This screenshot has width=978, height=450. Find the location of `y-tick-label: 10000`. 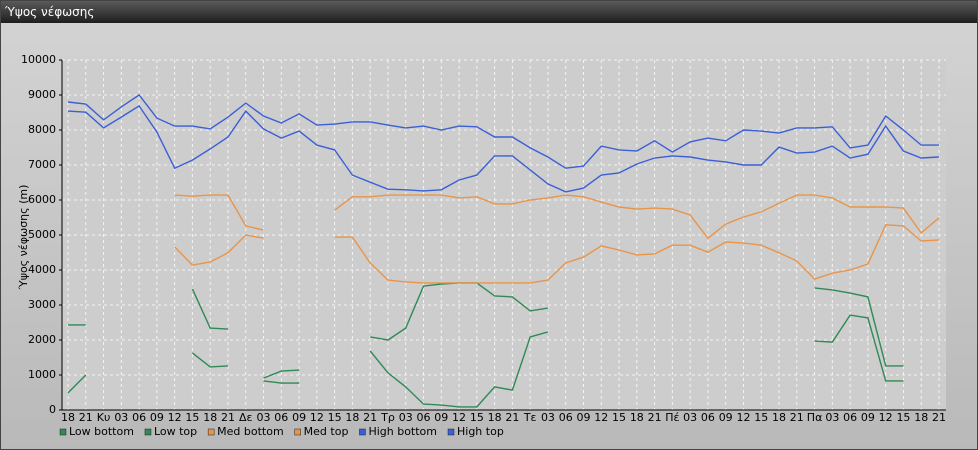

y-tick-label: 10000 is located at coordinates (38, 59).